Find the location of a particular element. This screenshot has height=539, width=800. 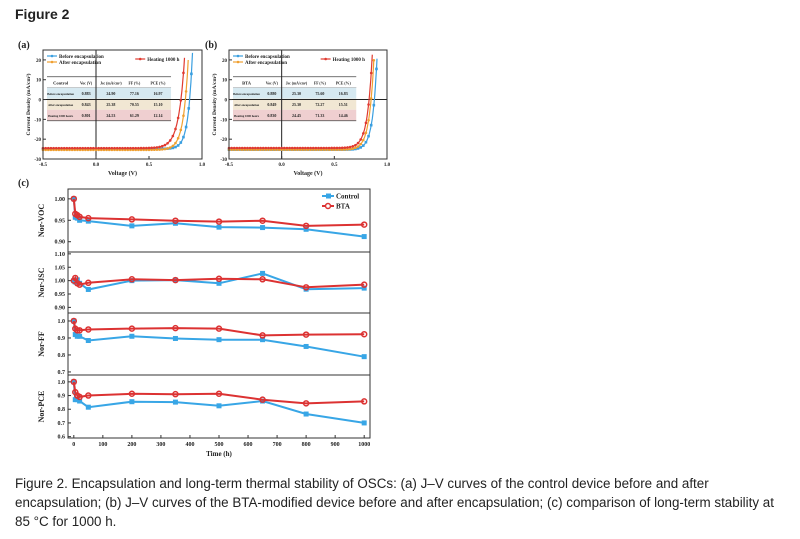

y-tick-label: 20 is located at coordinates (225, 61).